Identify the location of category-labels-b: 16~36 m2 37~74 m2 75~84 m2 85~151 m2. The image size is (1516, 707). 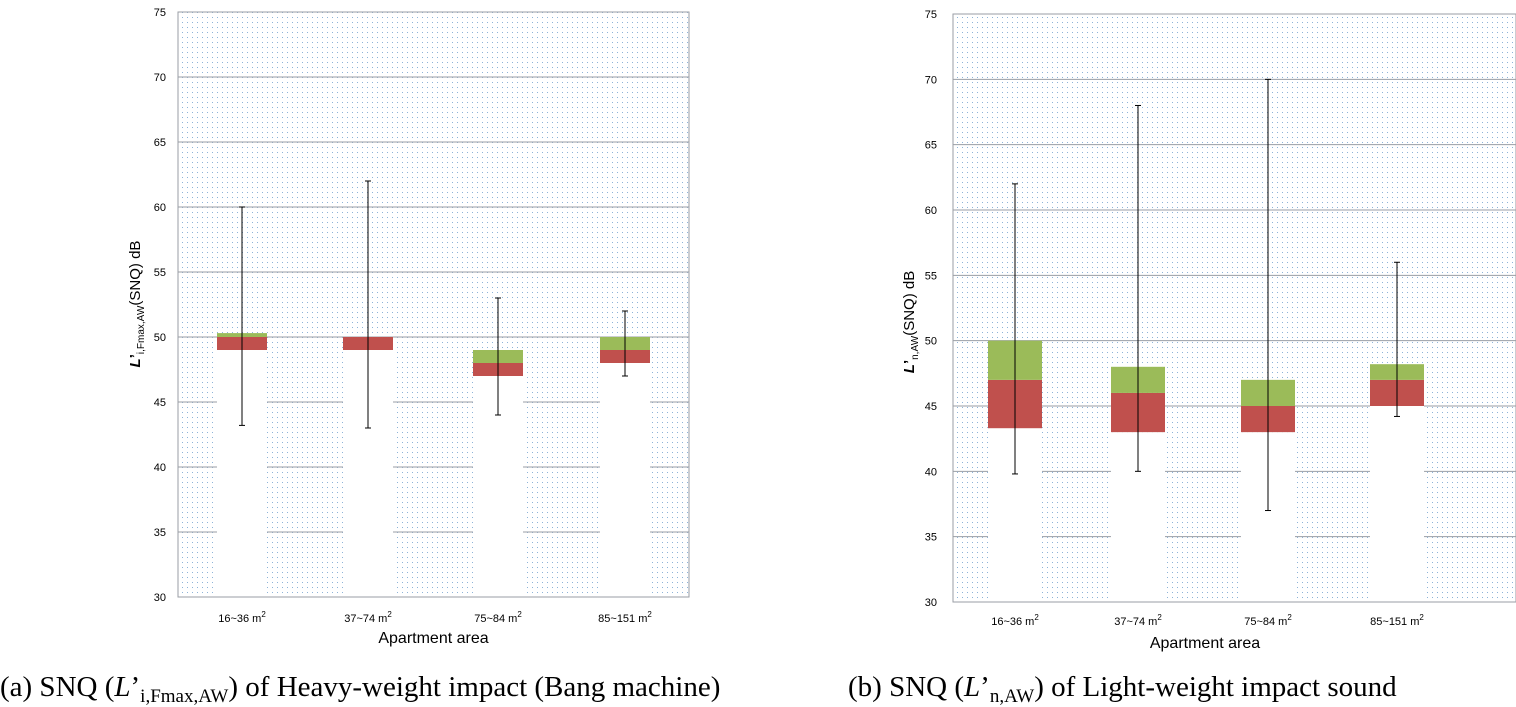
(1207, 620).